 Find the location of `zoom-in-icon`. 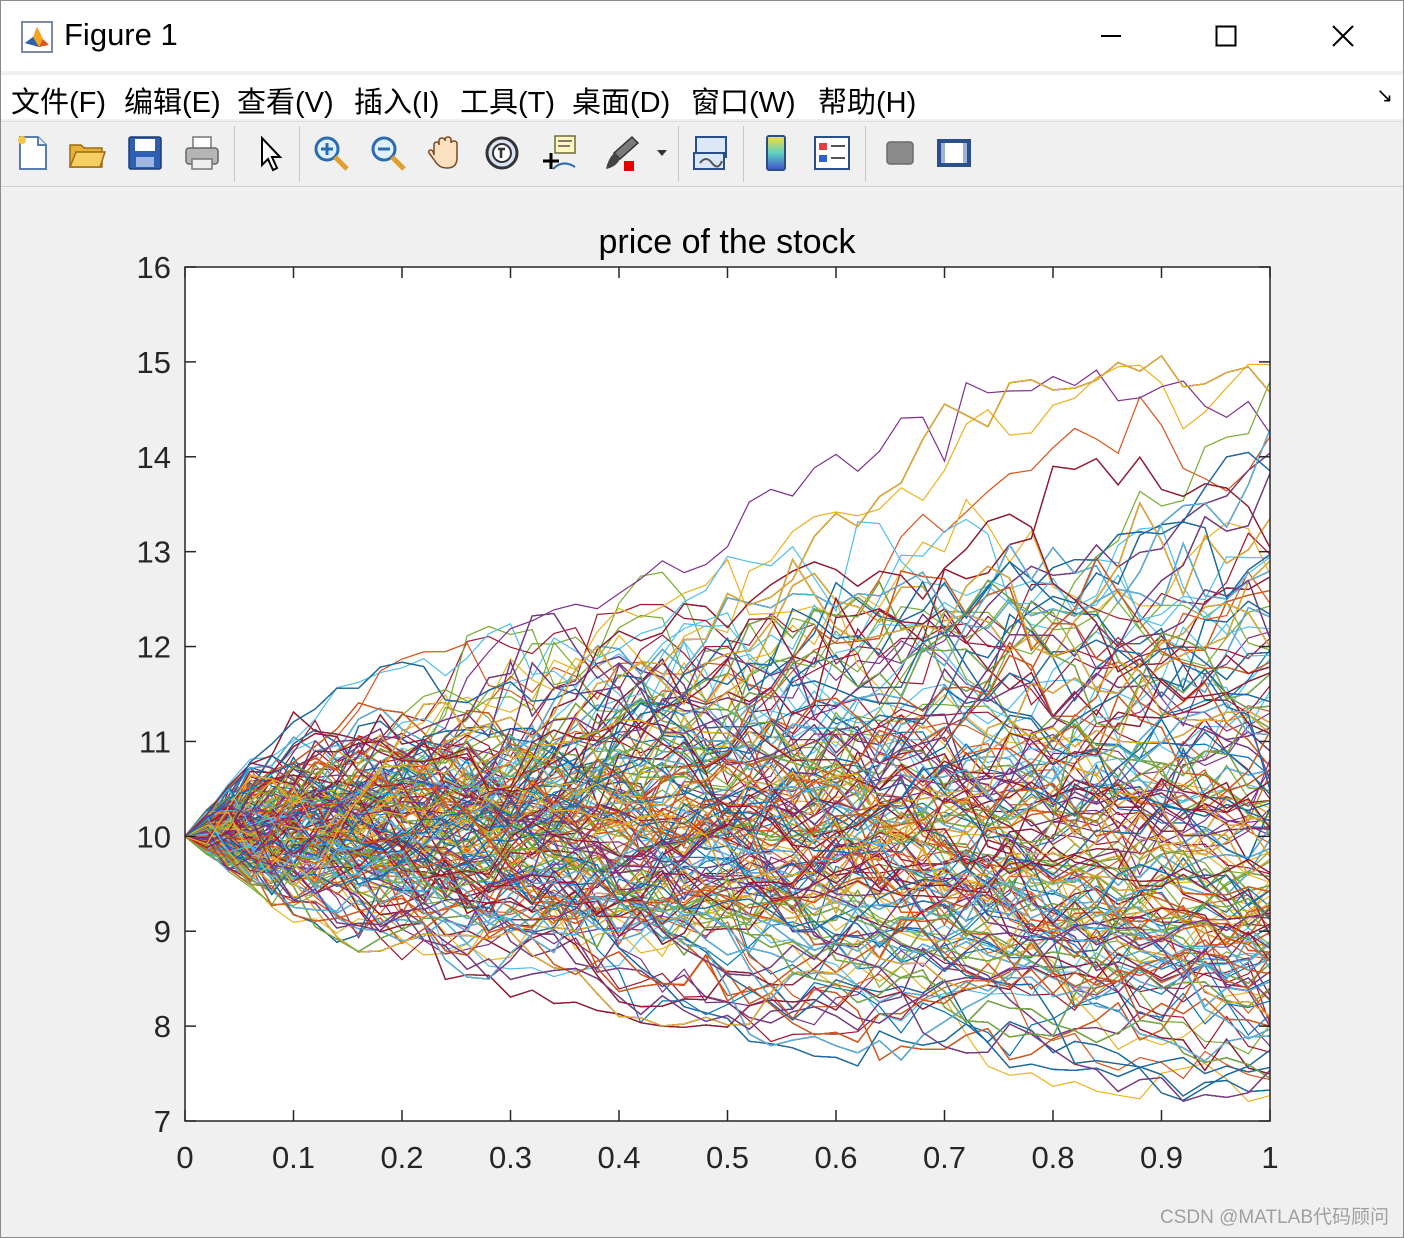

zoom-in-icon is located at coordinates (331, 153).